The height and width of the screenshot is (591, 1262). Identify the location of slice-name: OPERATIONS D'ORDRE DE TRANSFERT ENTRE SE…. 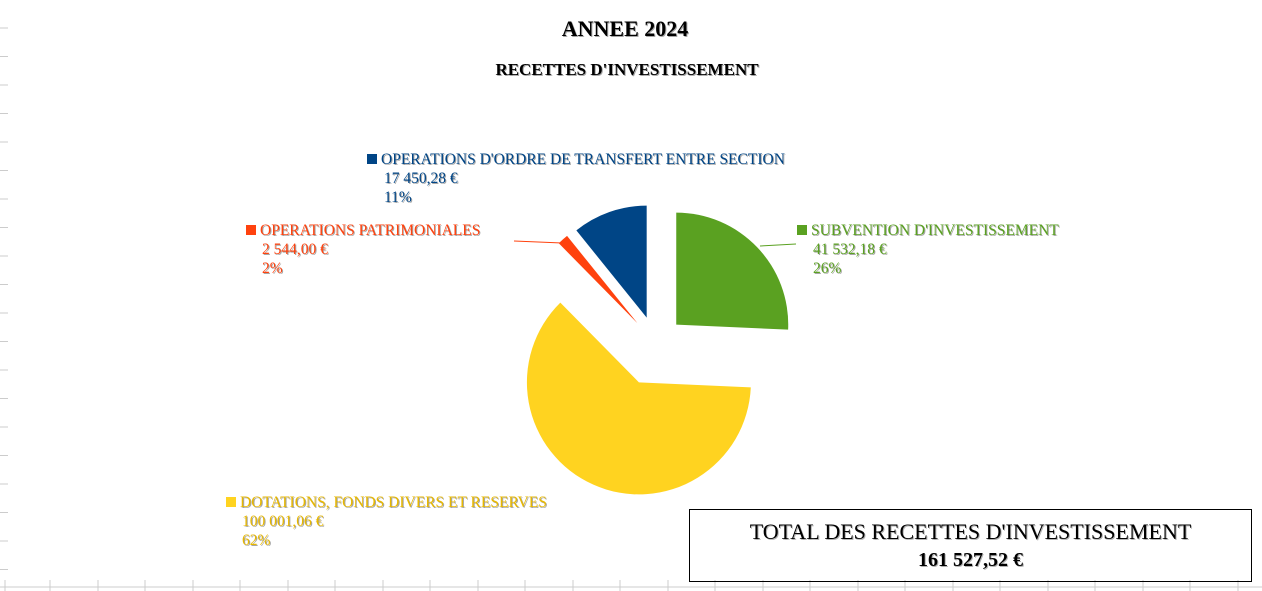
(583, 159).